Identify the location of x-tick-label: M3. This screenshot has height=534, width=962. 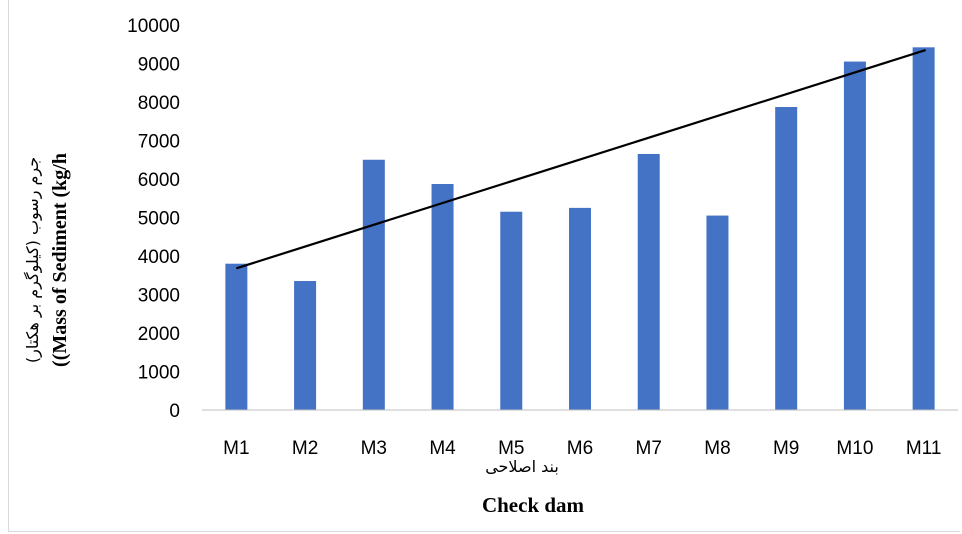
(374, 448).